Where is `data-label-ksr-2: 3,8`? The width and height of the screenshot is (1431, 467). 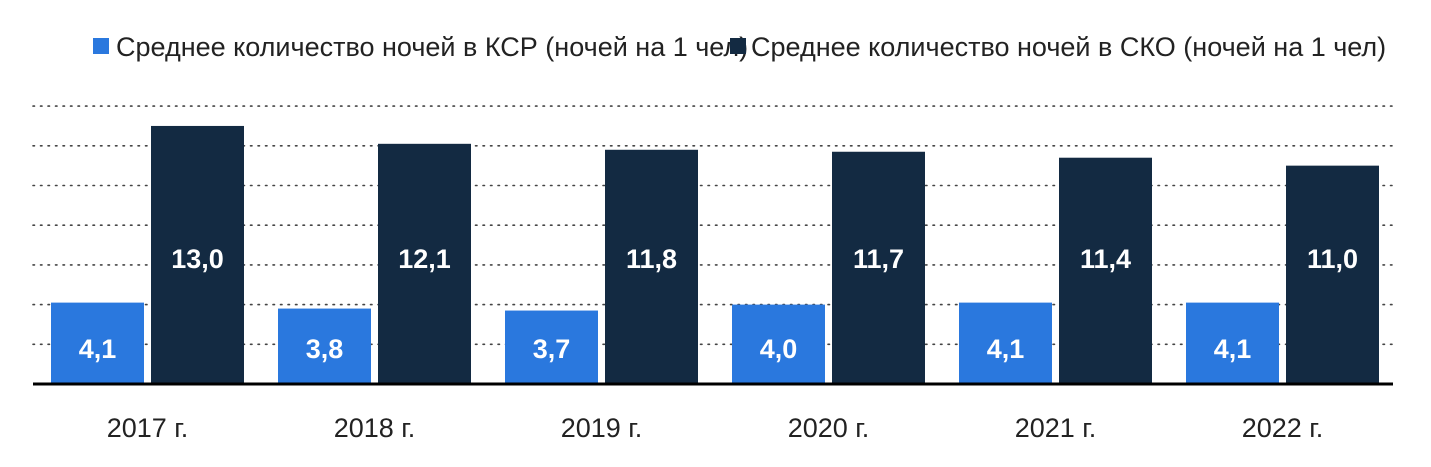 data-label-ksr-2: 3,8 is located at coordinates (325, 349).